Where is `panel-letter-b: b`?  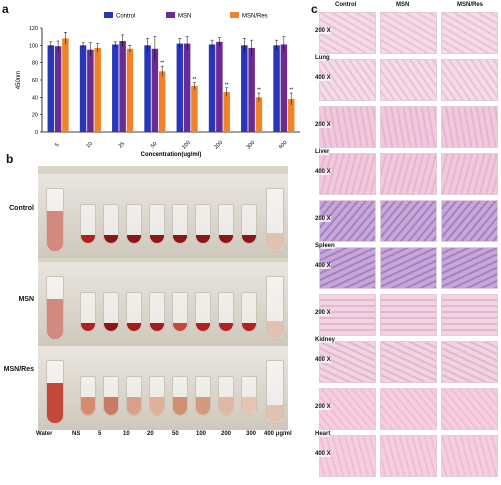 panel-letter-b: b is located at coordinates (10, 159).